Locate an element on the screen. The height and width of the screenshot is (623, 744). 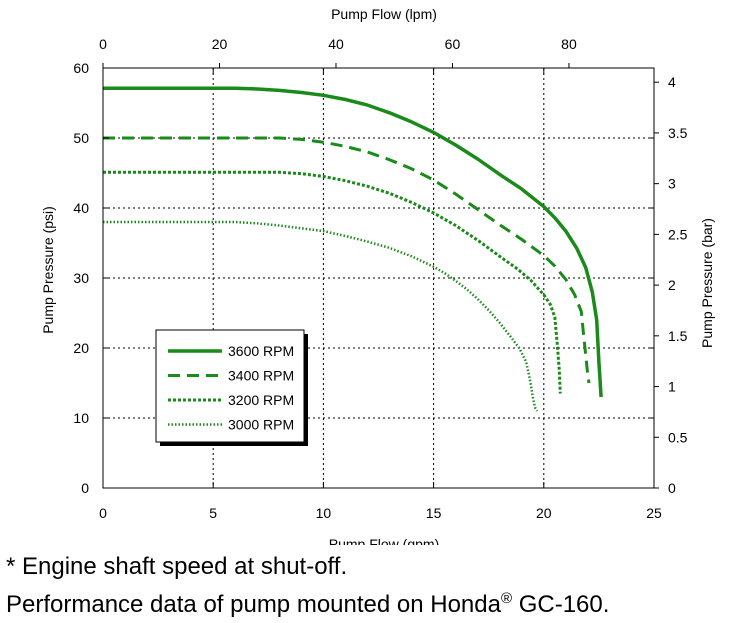
x-tick-label: 20 is located at coordinates (544, 513).